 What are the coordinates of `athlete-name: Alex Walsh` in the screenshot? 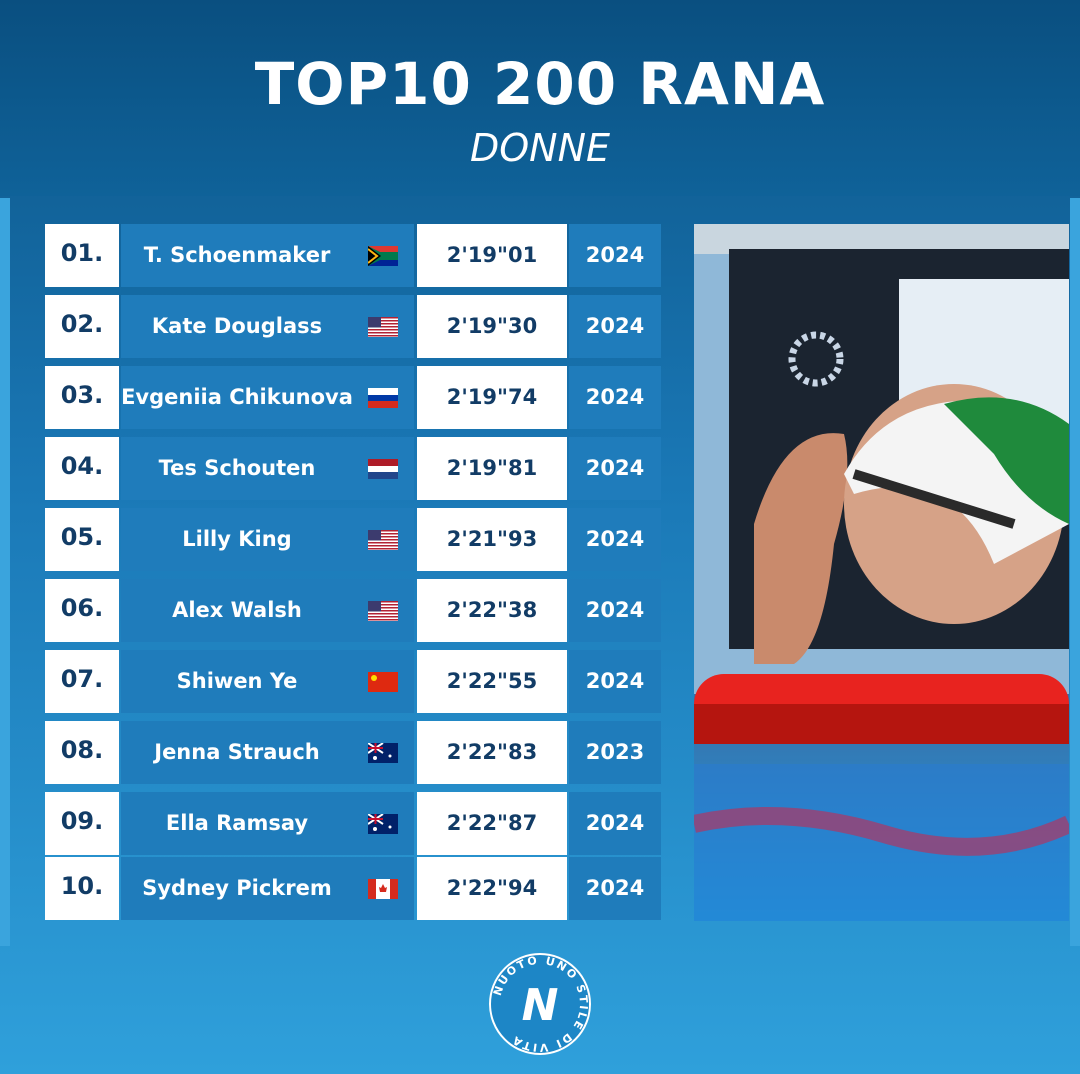 It's located at (267, 610).